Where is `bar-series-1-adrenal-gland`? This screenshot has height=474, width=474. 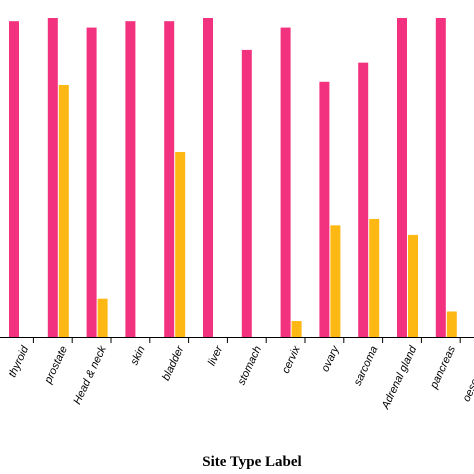
bar-series-1-adrenal-gland is located at coordinates (402, 177).